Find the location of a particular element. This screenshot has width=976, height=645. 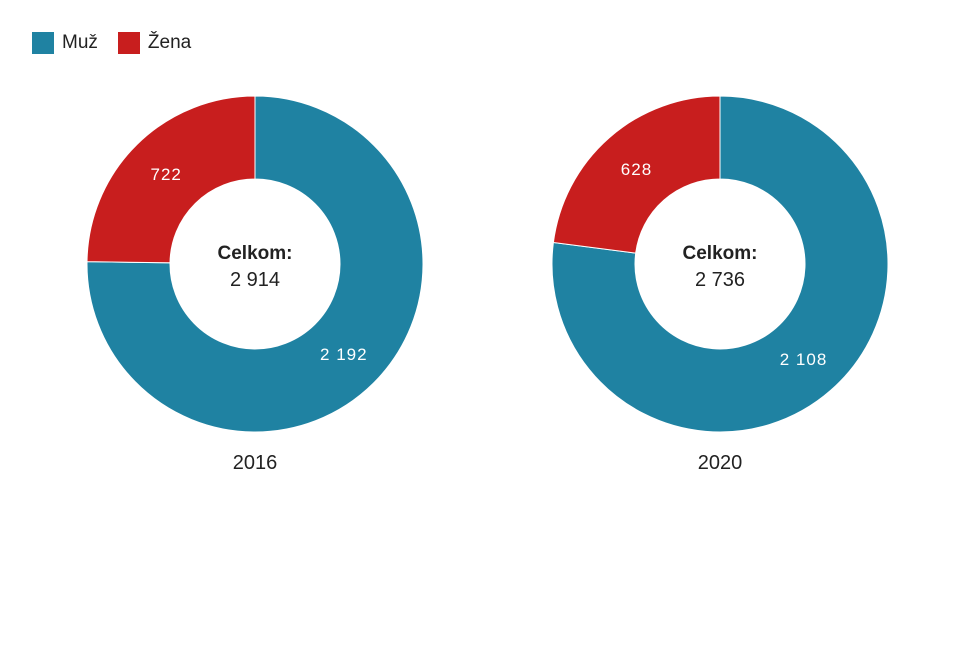

slice-value-label: 2 108 is located at coordinates (804, 359).